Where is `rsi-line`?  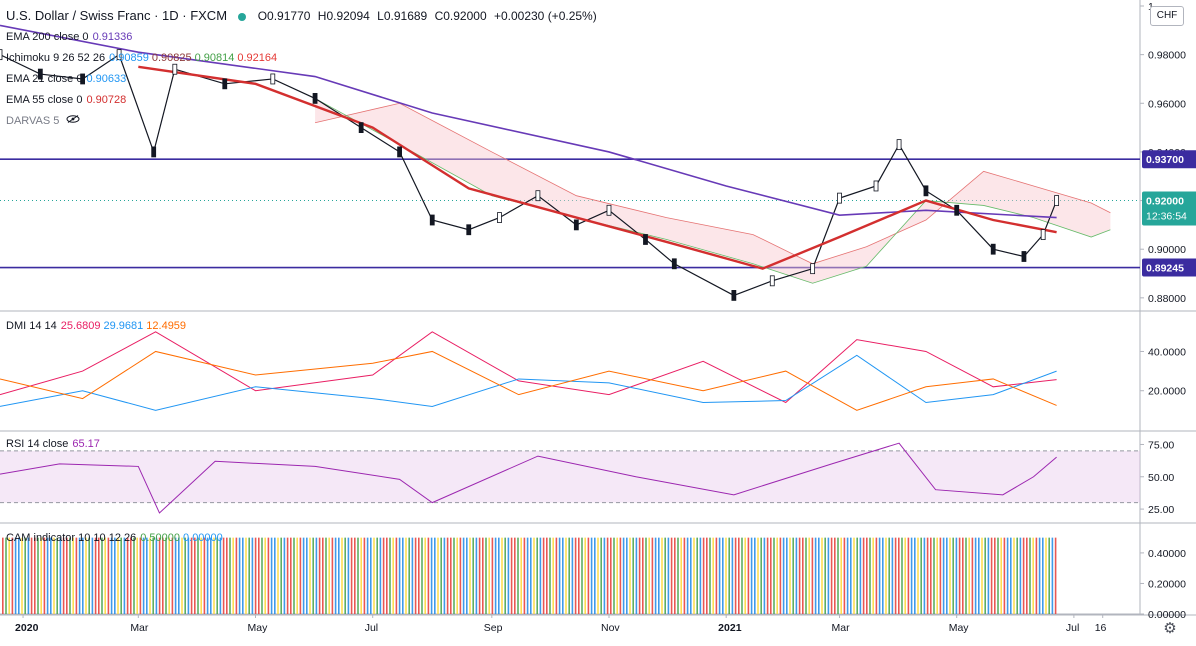 rsi-line is located at coordinates (528, 478).